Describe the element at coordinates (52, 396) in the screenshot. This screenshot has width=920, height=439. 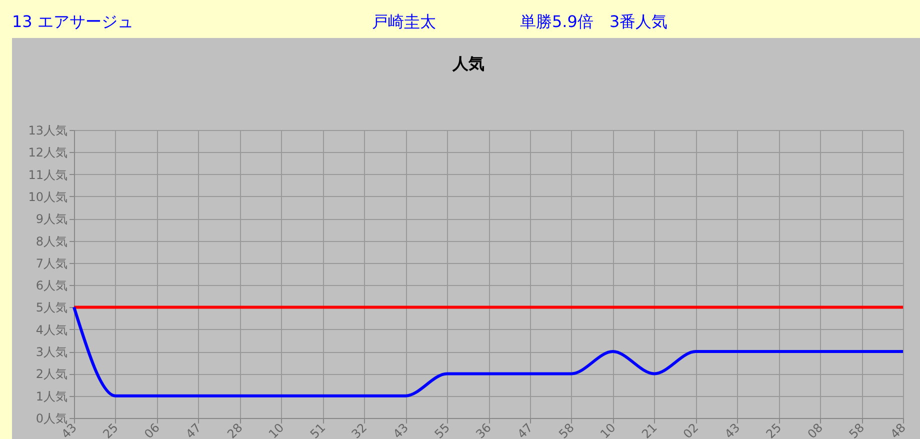
I see `y-tick-label: 1人気` at that location.